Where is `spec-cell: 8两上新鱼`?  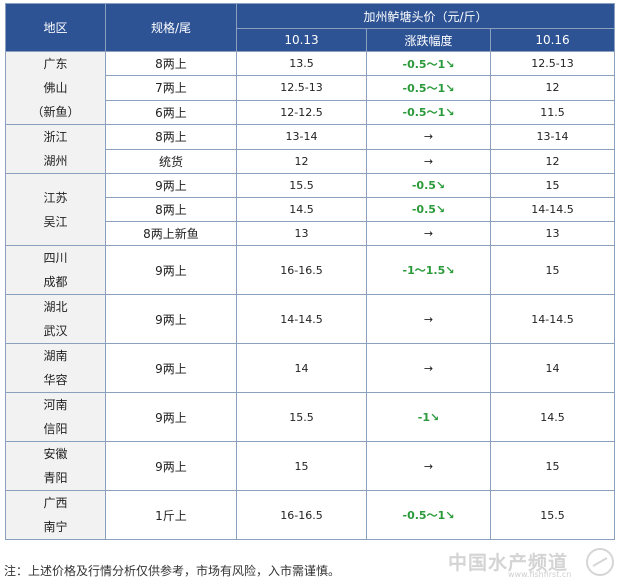 spec-cell: 8两上新鱼 is located at coordinates (171, 233).